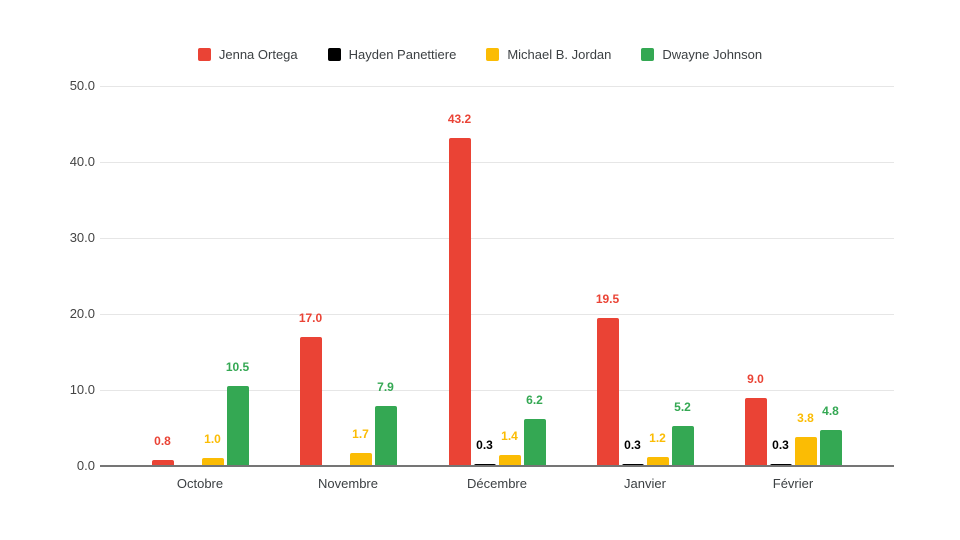  What do you see at coordinates (360, 434) in the screenshot?
I see `bar-value-label: 1.7` at bounding box center [360, 434].